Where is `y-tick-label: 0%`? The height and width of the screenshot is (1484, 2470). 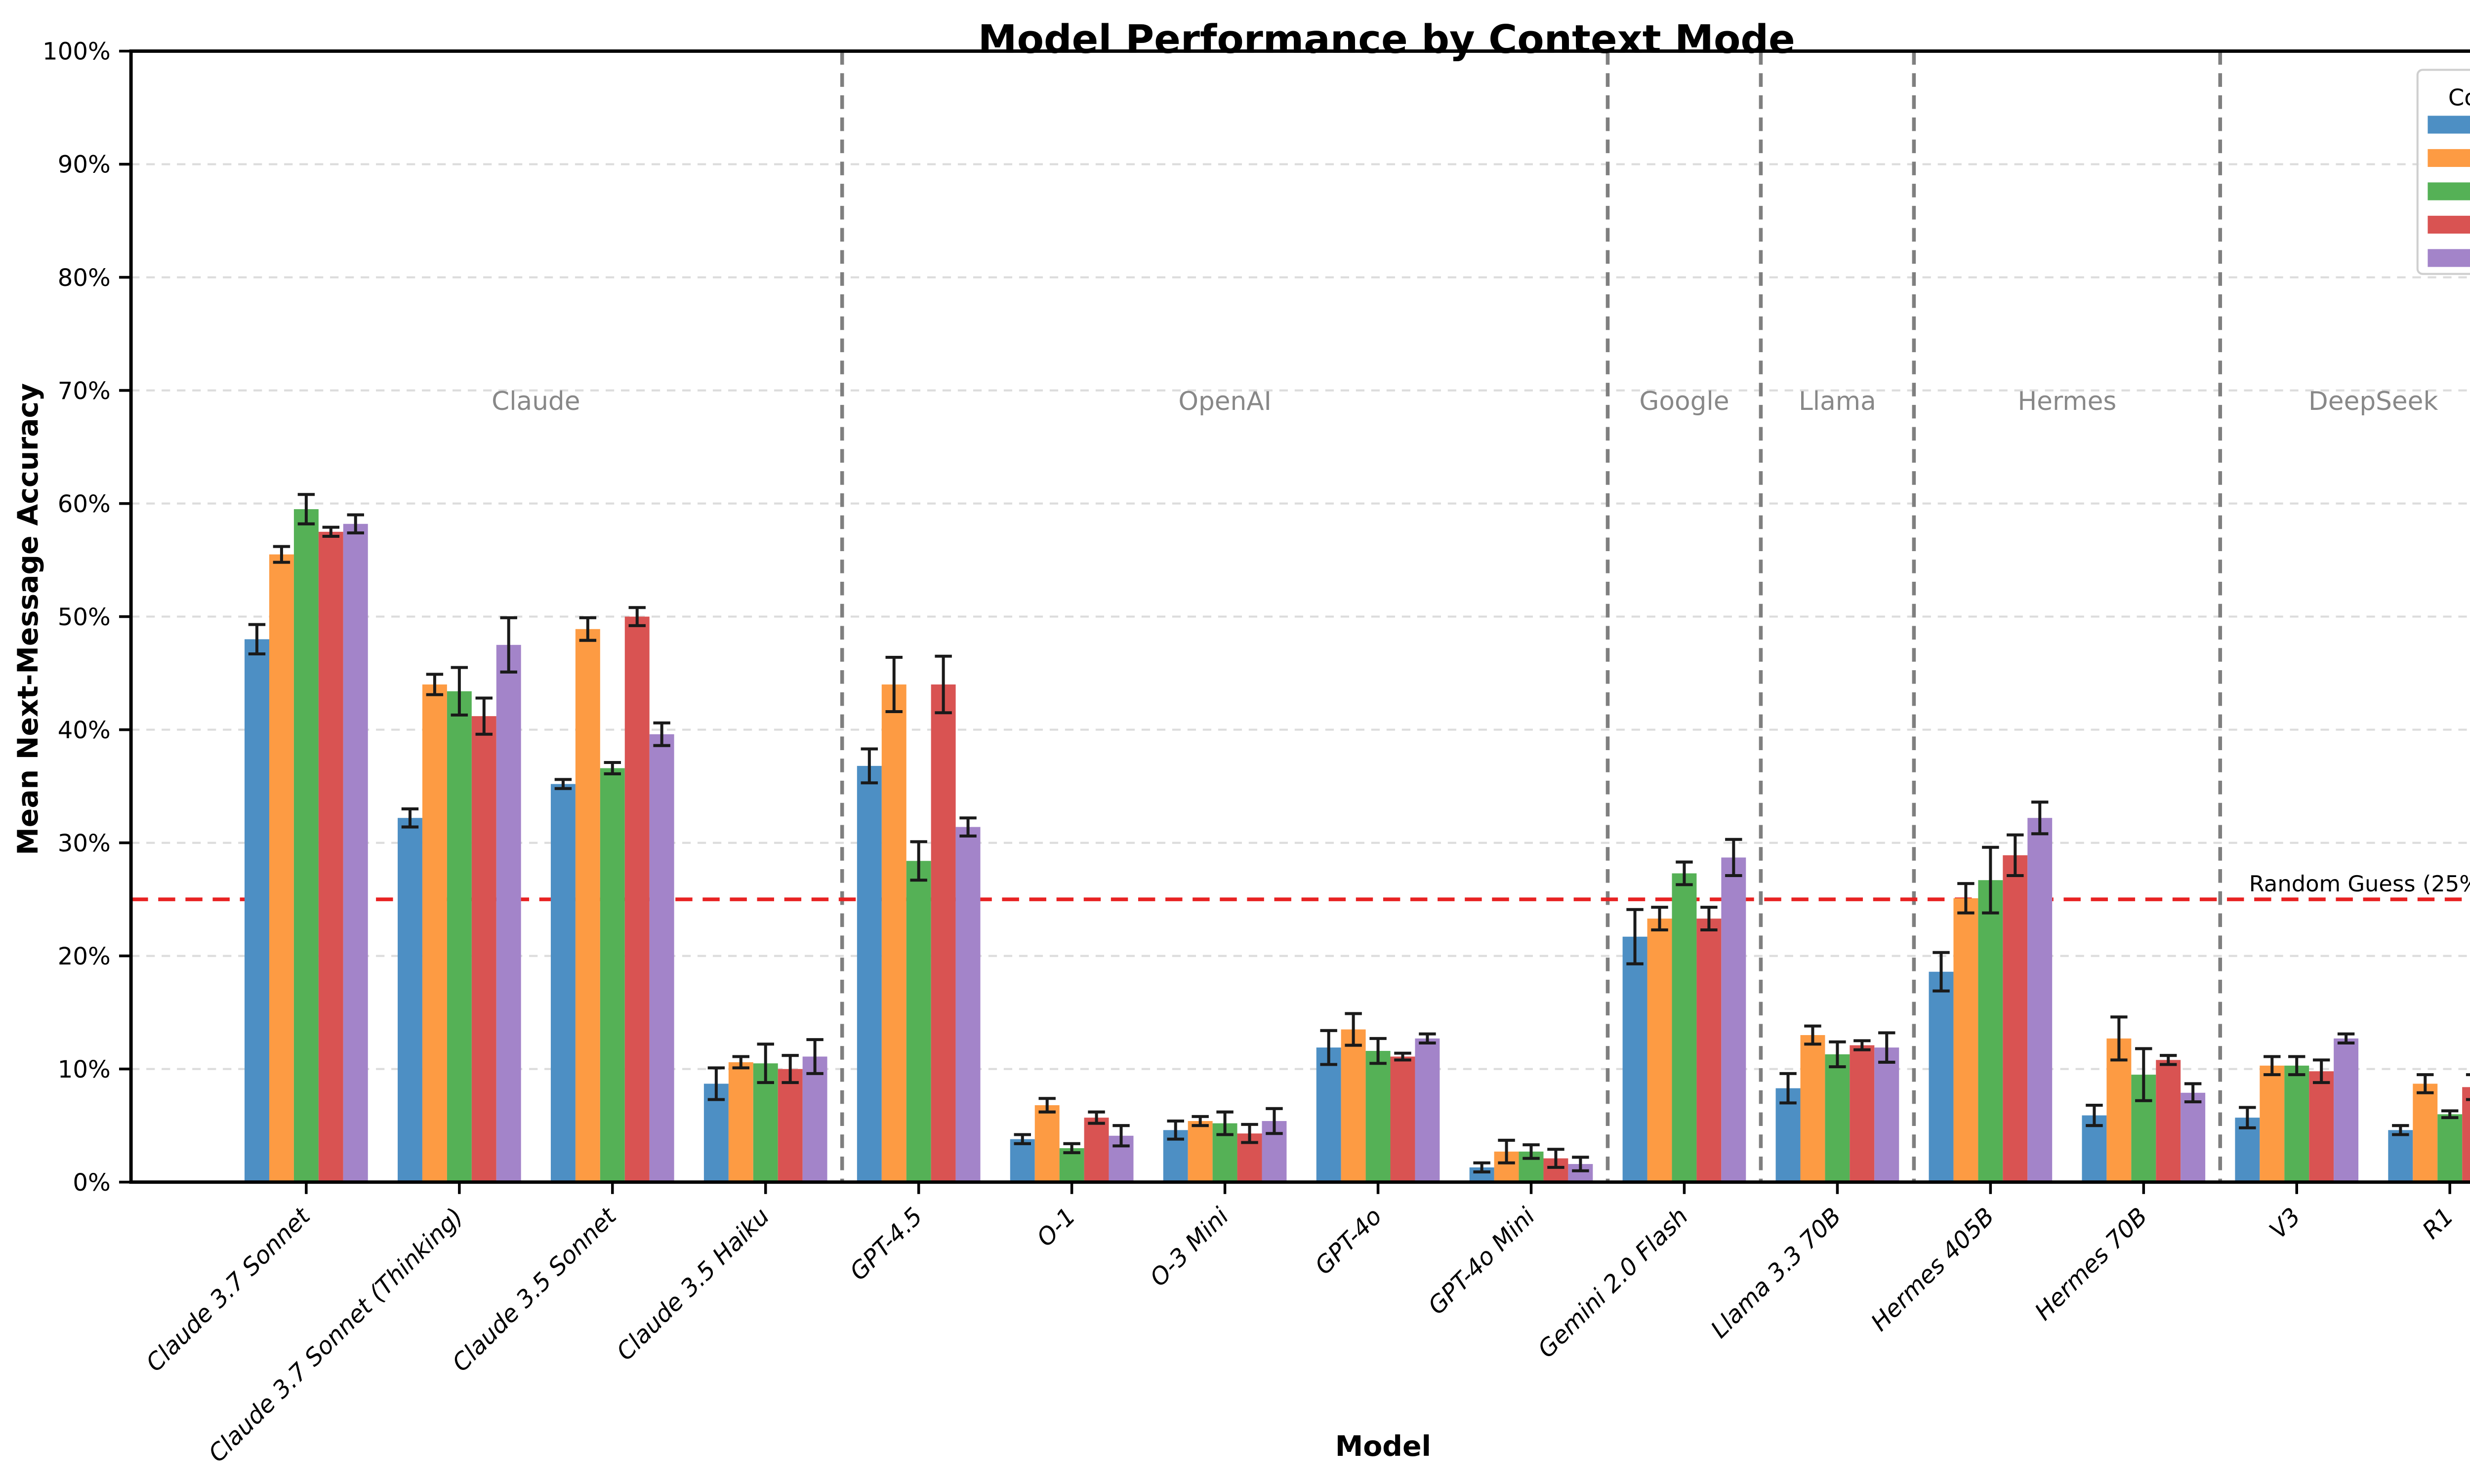 y-tick-label: 0% is located at coordinates (91, 1183).